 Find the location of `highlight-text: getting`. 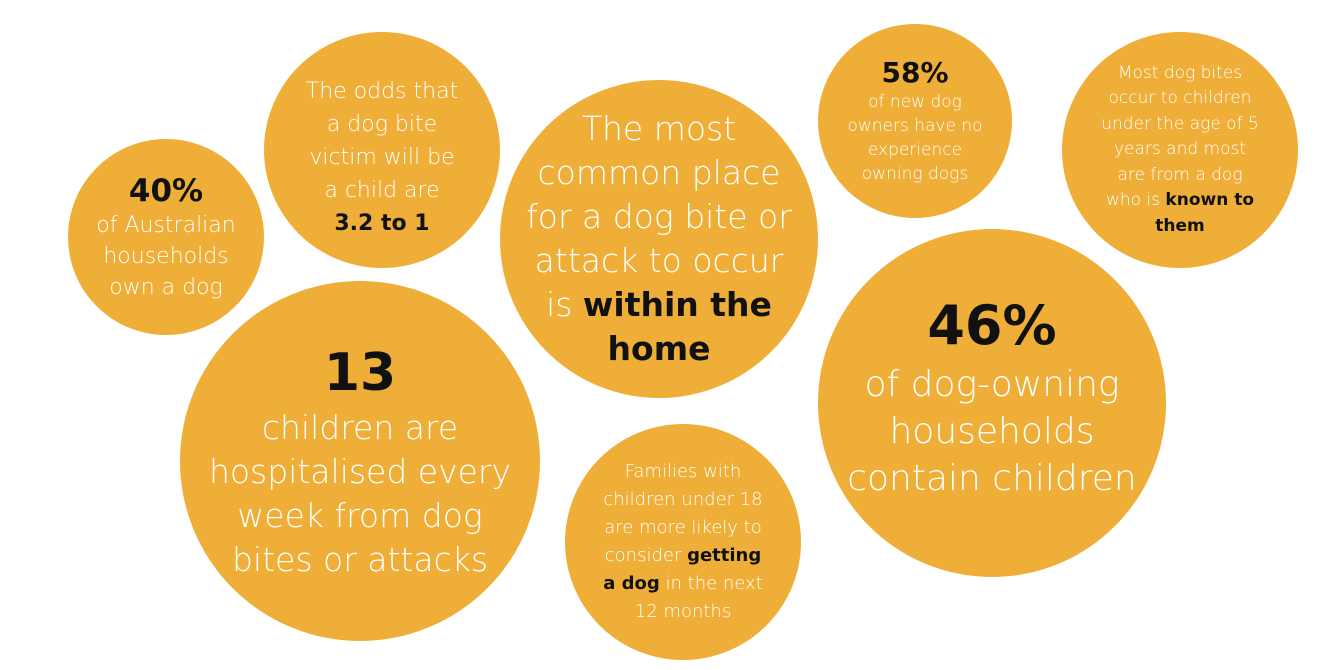

highlight-text: getting is located at coordinates (724, 555).